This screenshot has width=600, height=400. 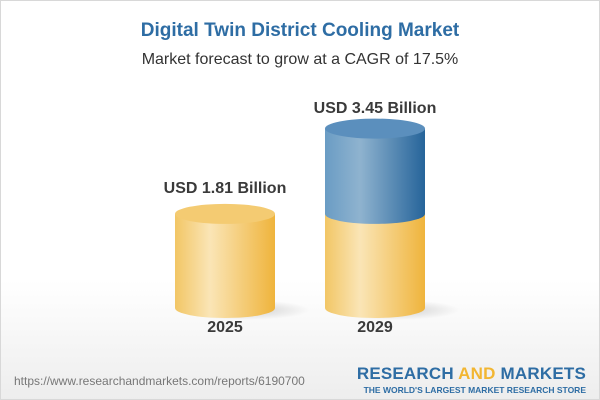 What do you see at coordinates (225, 213) in the screenshot?
I see `cylinder-2025-top` at bounding box center [225, 213].